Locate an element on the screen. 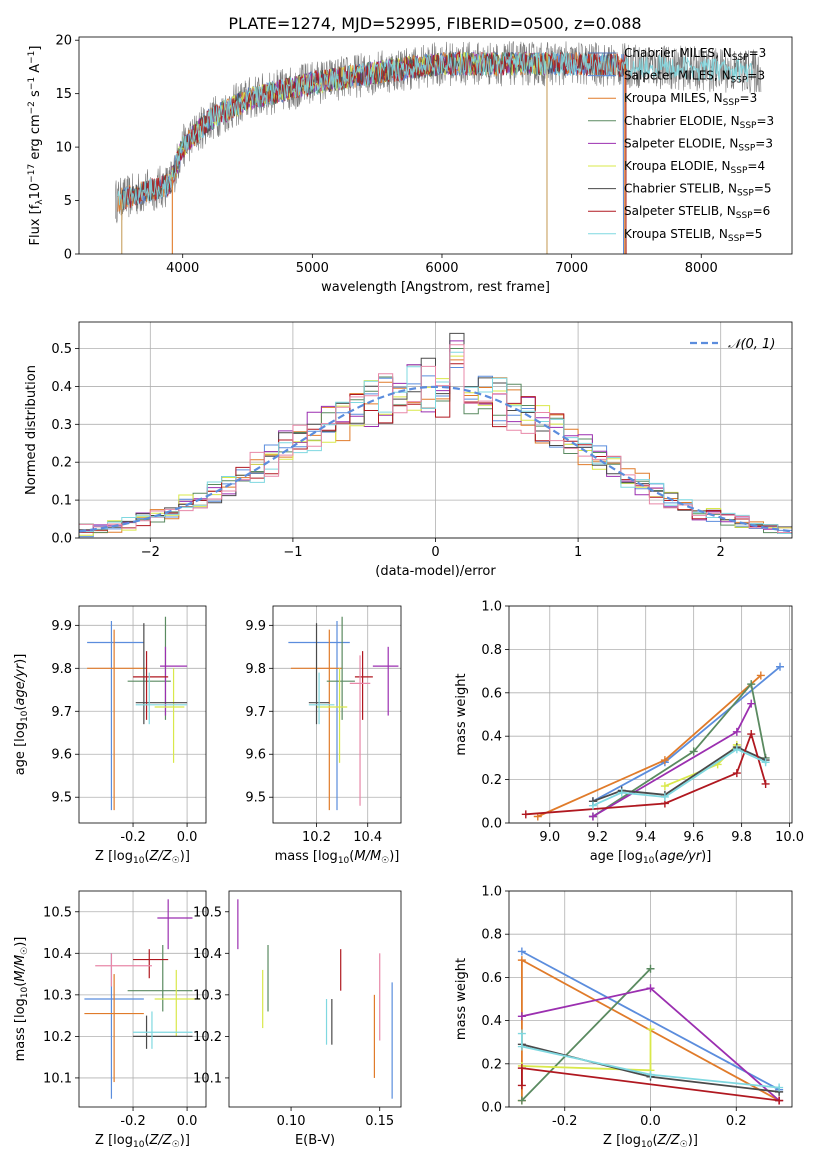 The width and height of the screenshot is (819, 1170). legend-entry: Kroupa MILES, NSSP=3 is located at coordinates (690, 99).